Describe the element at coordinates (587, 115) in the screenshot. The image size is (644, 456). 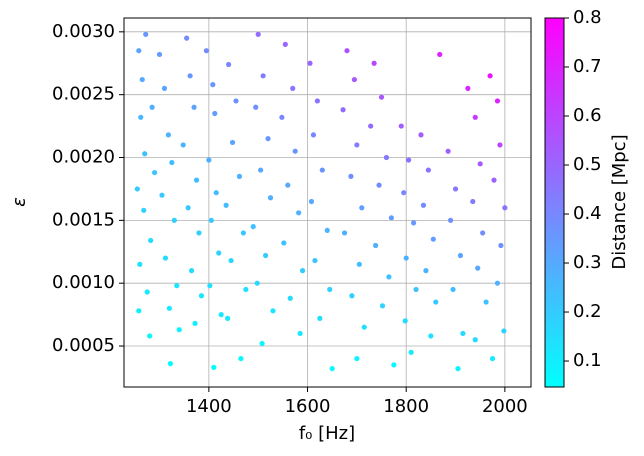
I see `colorbar-tick-label: 0.6` at that location.